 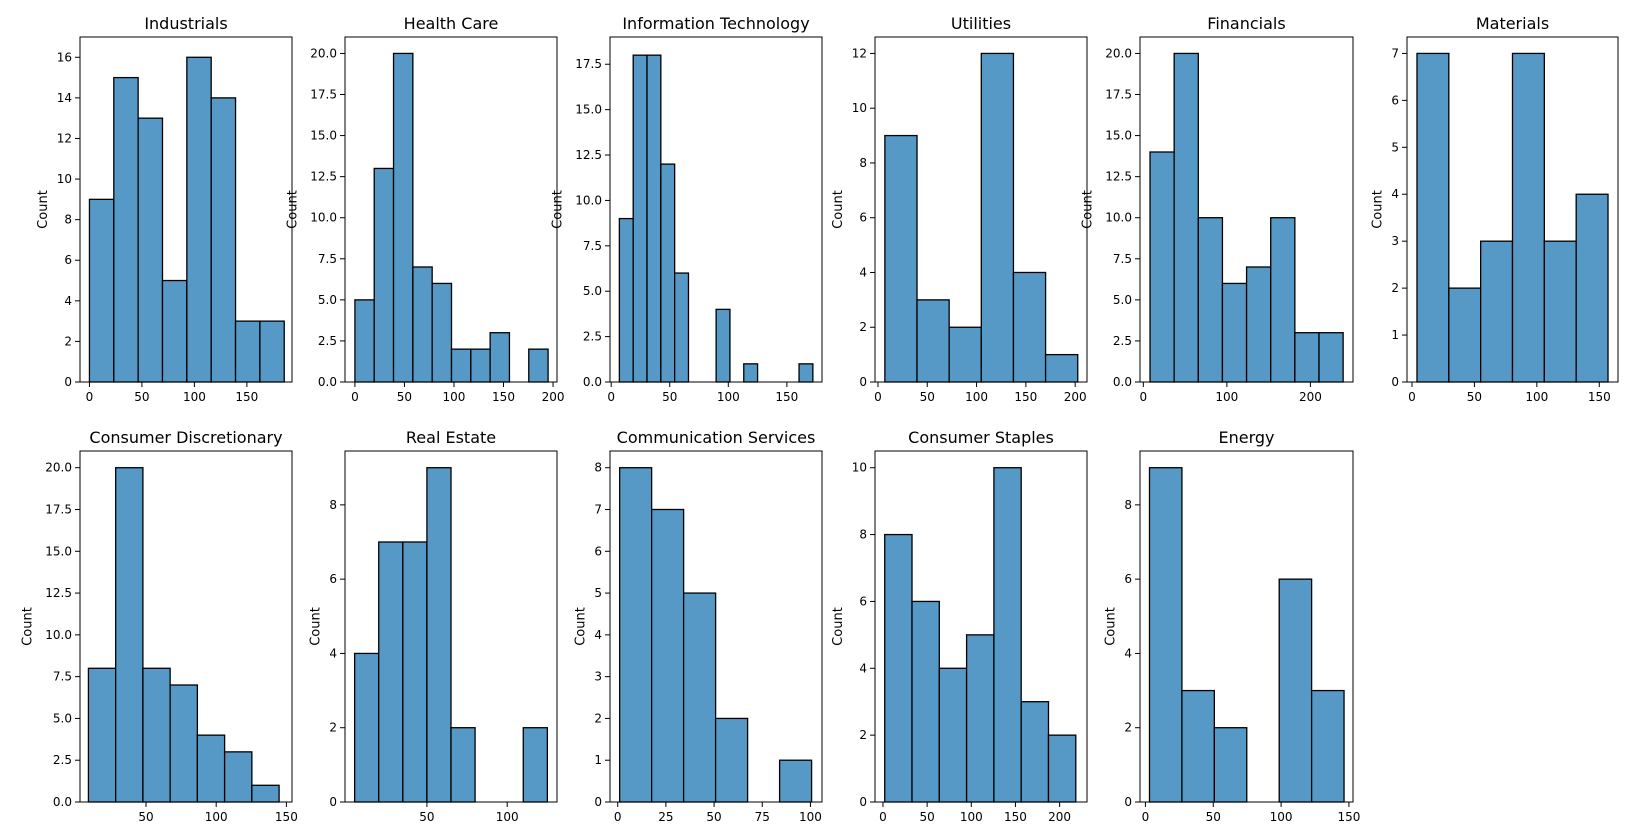 What do you see at coordinates (716, 437) in the screenshot?
I see `subplot-title-communication-services: Communication Services` at bounding box center [716, 437].